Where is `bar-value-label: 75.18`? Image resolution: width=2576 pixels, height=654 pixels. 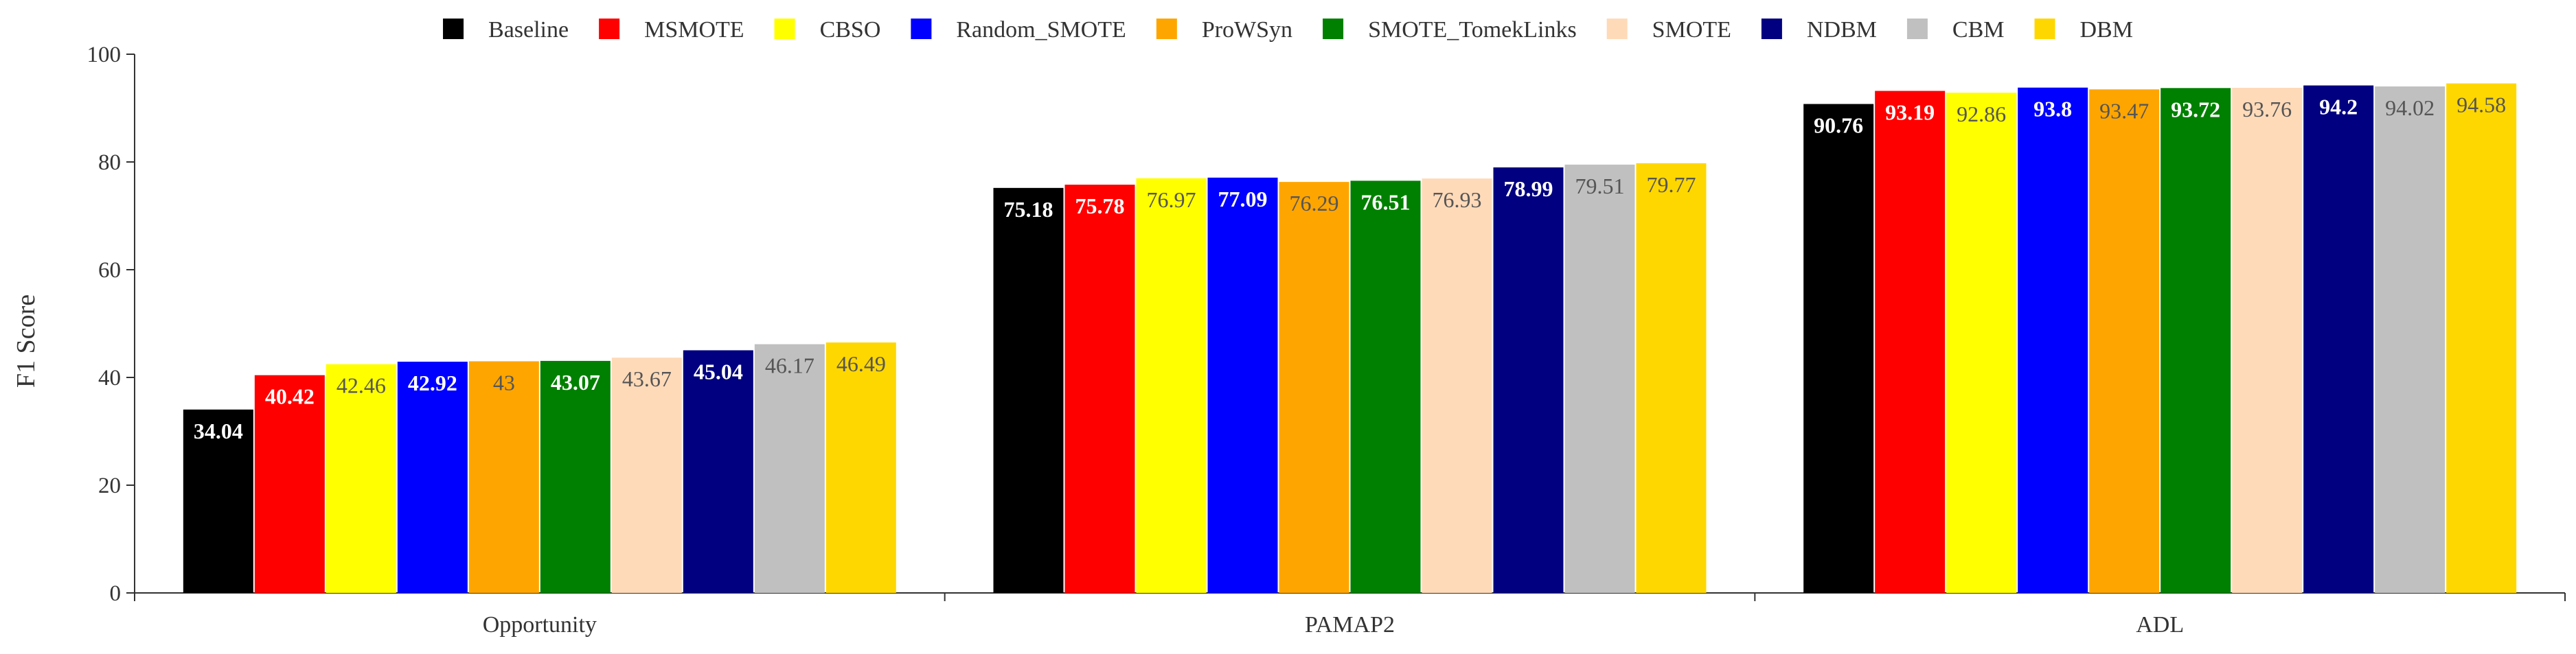
bar-value-label: 75.18 is located at coordinates (1028, 209).